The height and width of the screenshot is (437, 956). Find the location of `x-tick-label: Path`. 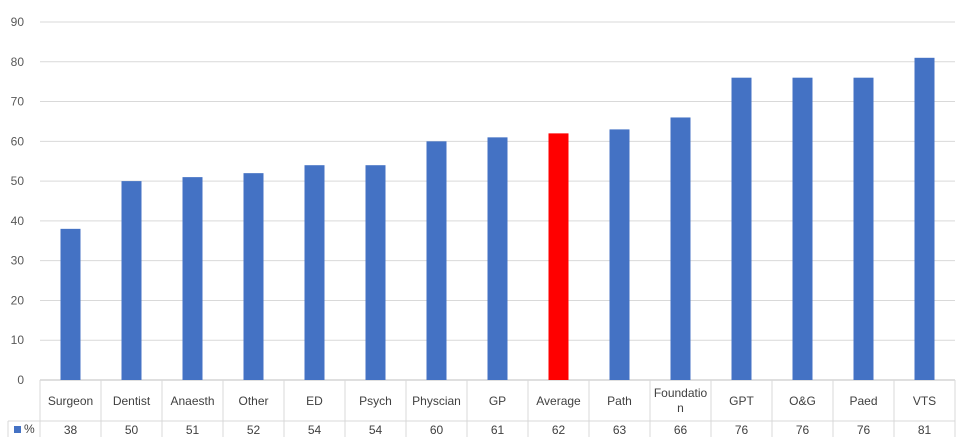

x-tick-label: Path is located at coordinates (619, 401).